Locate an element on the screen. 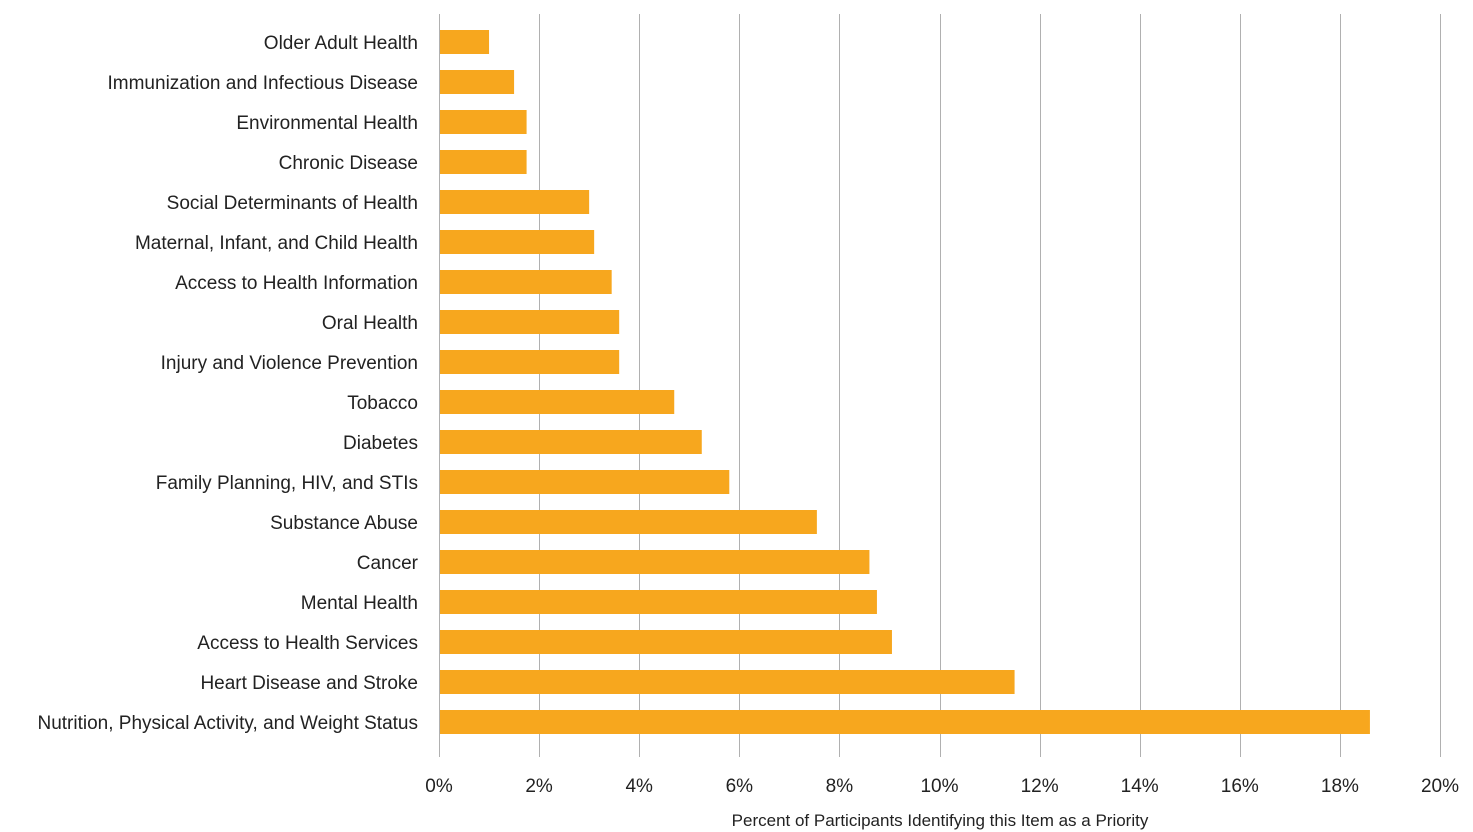  x-tick-label: 18% is located at coordinates (1340, 786).